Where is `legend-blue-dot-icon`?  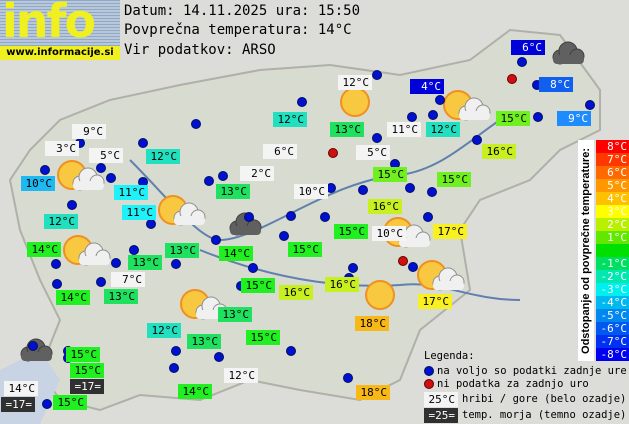 legend-blue-dot-icon is located at coordinates (429, 371).